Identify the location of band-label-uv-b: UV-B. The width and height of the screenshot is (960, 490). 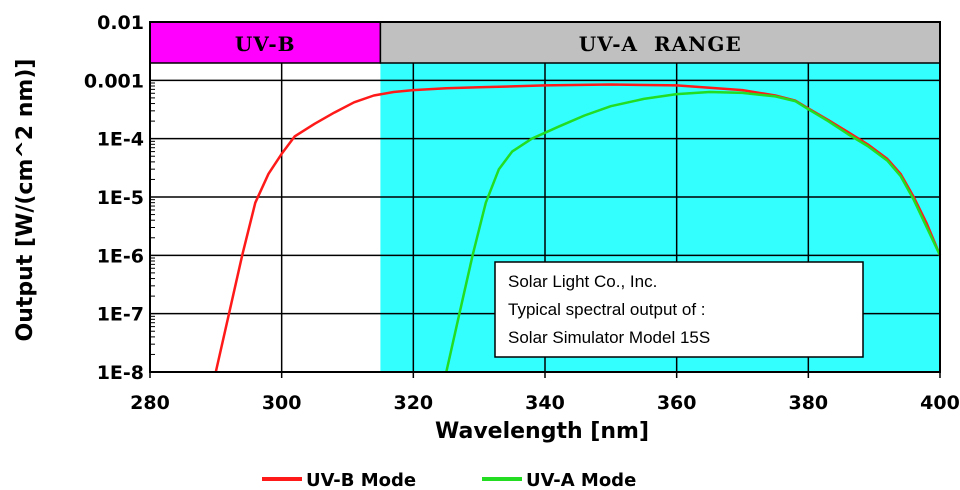
(265, 44).